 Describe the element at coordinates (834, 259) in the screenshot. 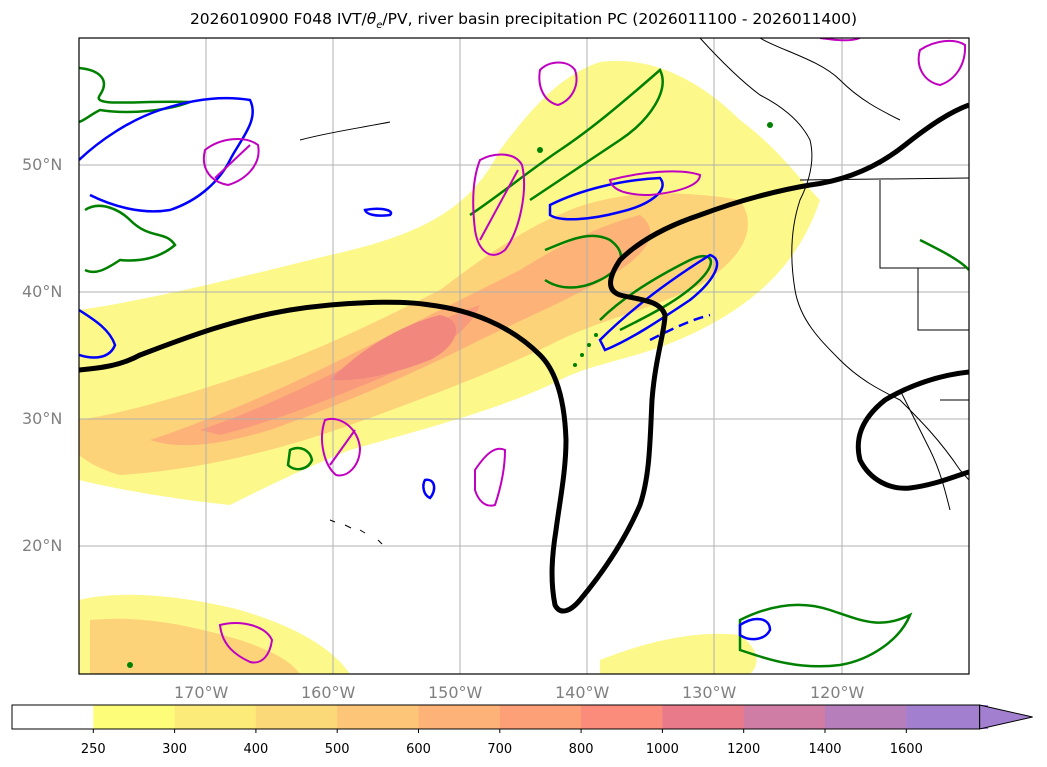

I see `north-america-coast` at that location.